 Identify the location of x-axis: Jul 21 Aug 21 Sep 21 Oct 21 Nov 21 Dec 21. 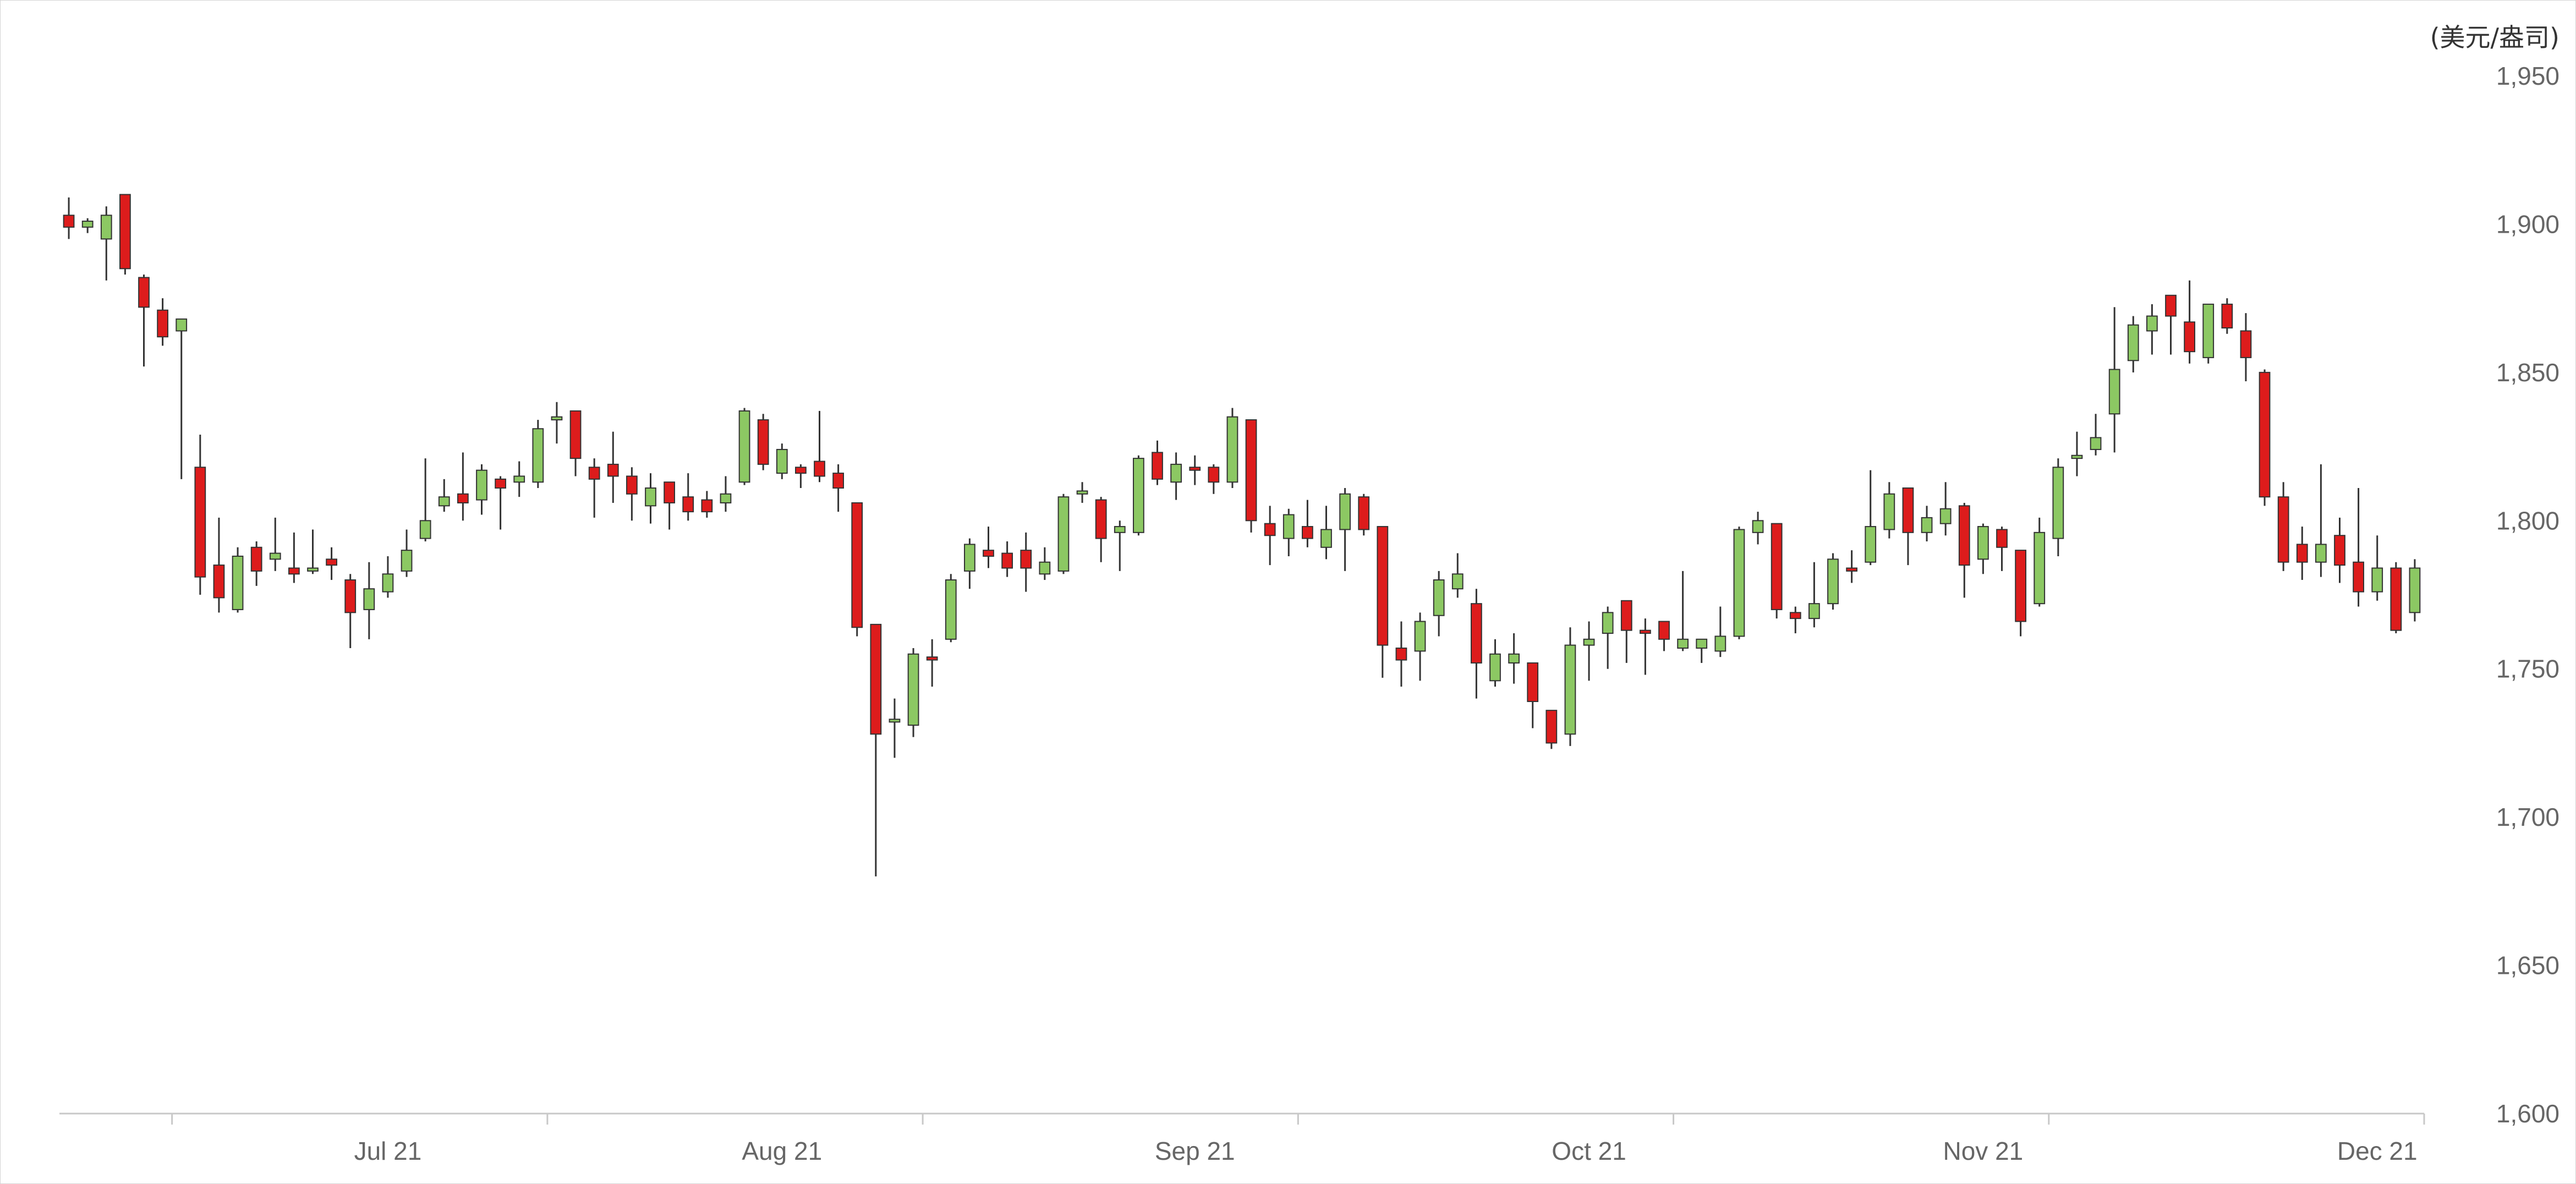
(1242, 1138).